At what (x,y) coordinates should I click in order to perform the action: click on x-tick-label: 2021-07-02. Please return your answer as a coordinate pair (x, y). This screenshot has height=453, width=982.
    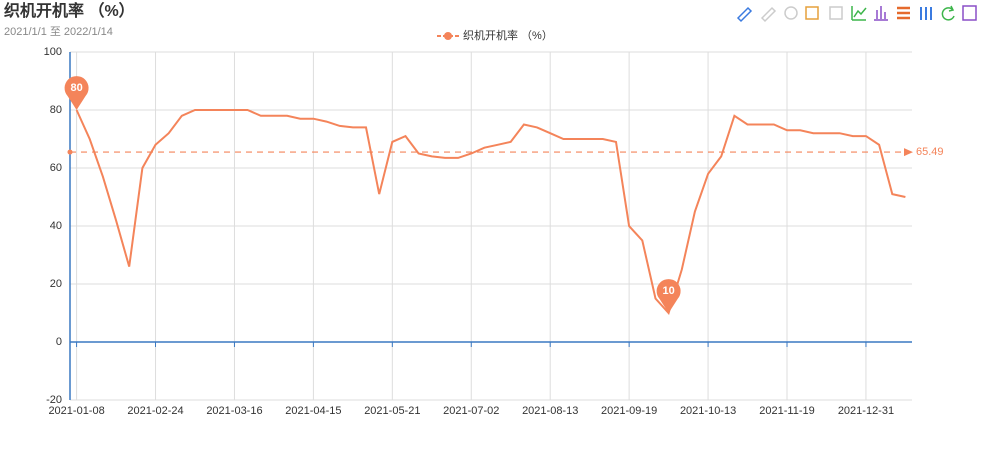
    Looking at the image, I should click on (471, 411).